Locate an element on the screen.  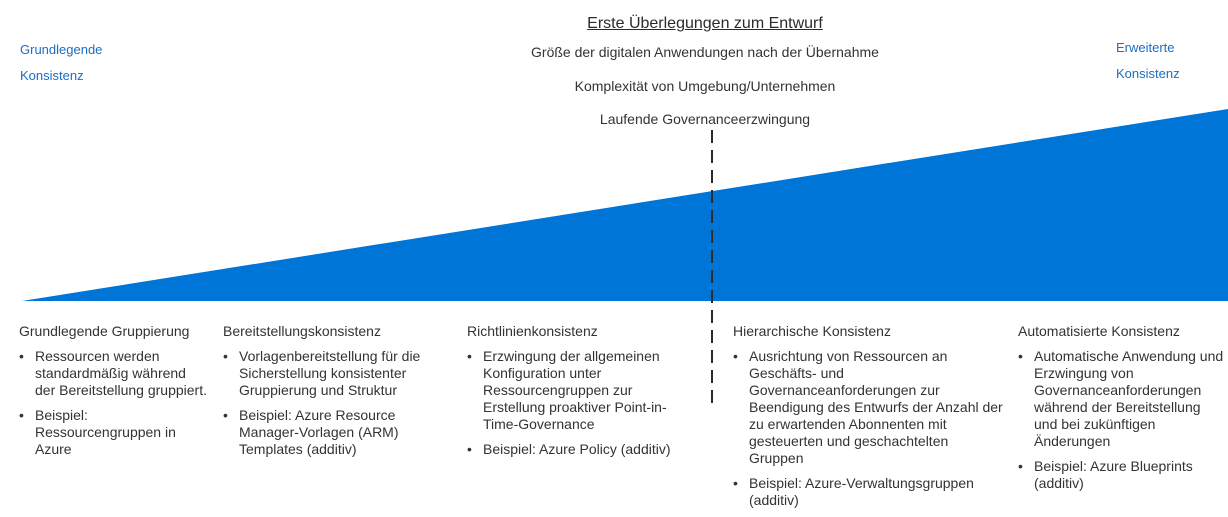
column-title: Richtlinienkonsistenz is located at coordinates (532, 331).